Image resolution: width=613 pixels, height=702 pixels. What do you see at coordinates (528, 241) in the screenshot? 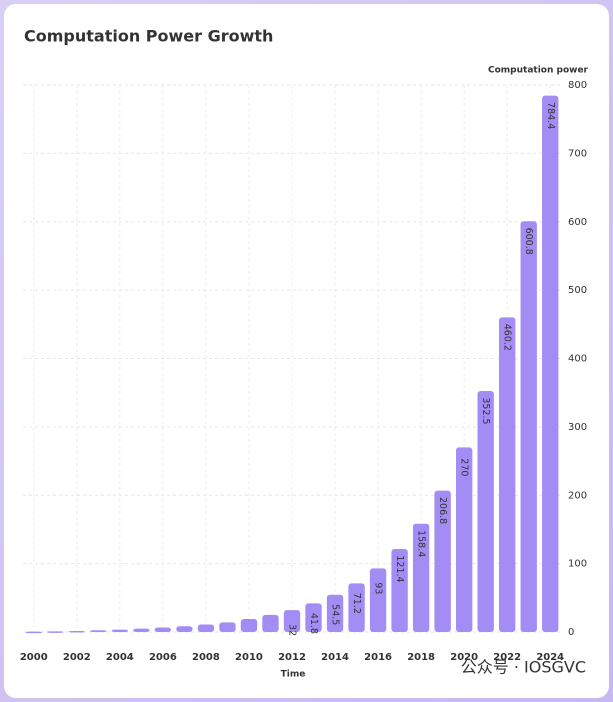
I see `value-label: 600.8` at bounding box center [528, 241].